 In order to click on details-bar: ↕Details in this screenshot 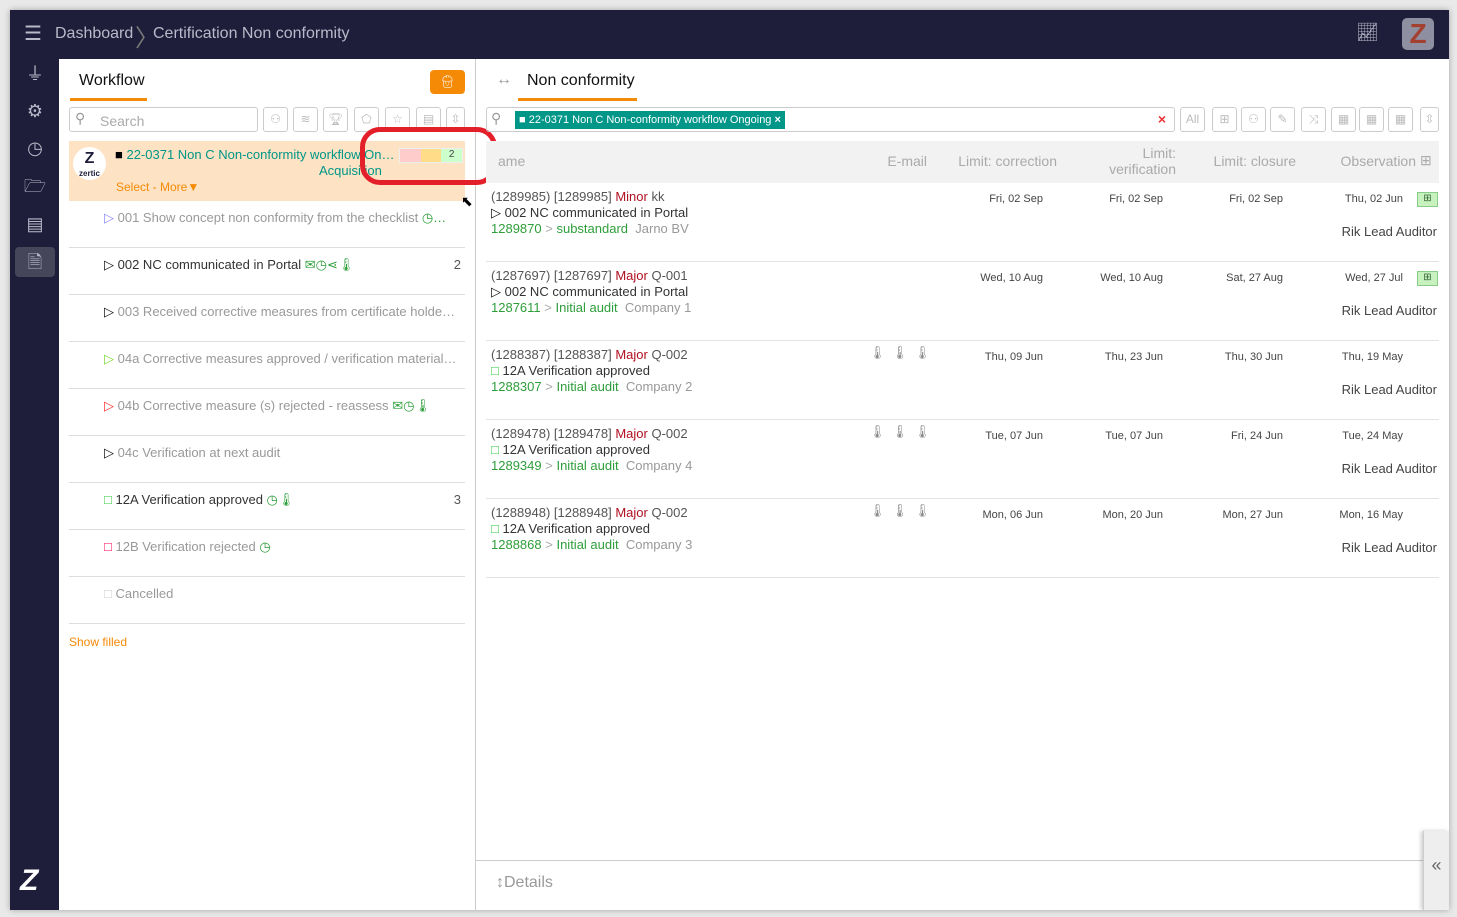, I will do `click(962, 885)`.